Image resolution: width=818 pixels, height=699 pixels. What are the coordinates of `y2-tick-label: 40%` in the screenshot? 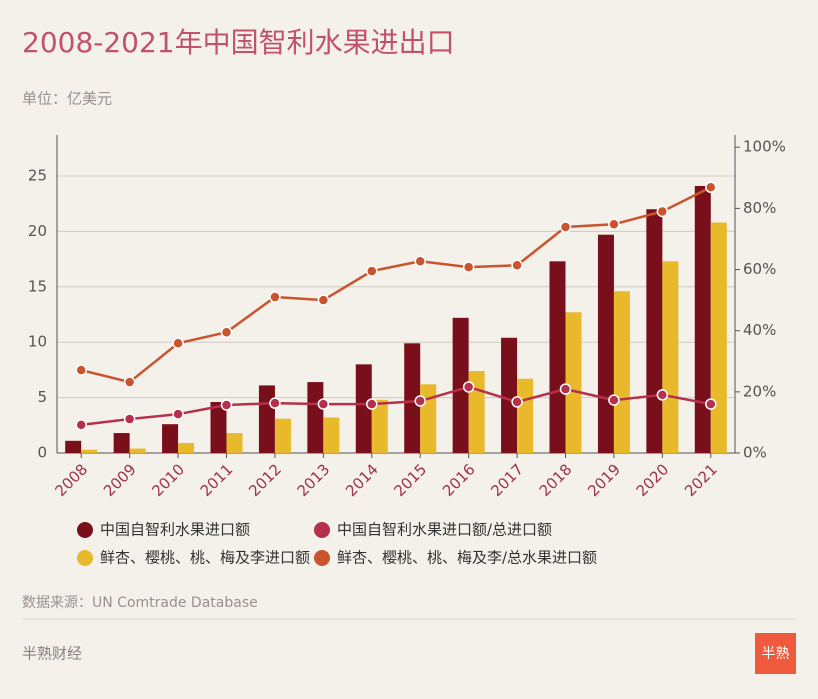 It's located at (759, 330).